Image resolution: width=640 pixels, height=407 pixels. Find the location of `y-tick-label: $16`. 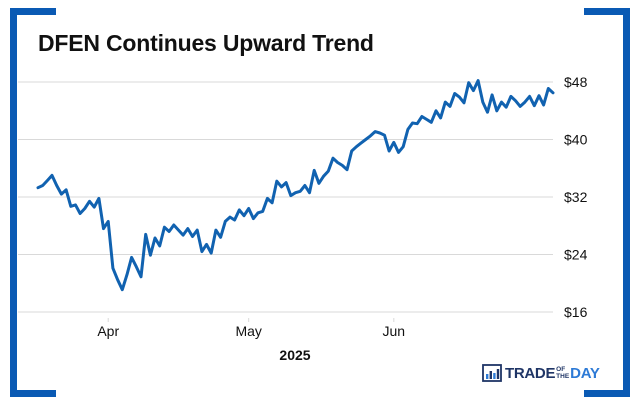

y-tick-label: $16 is located at coordinates (576, 312).